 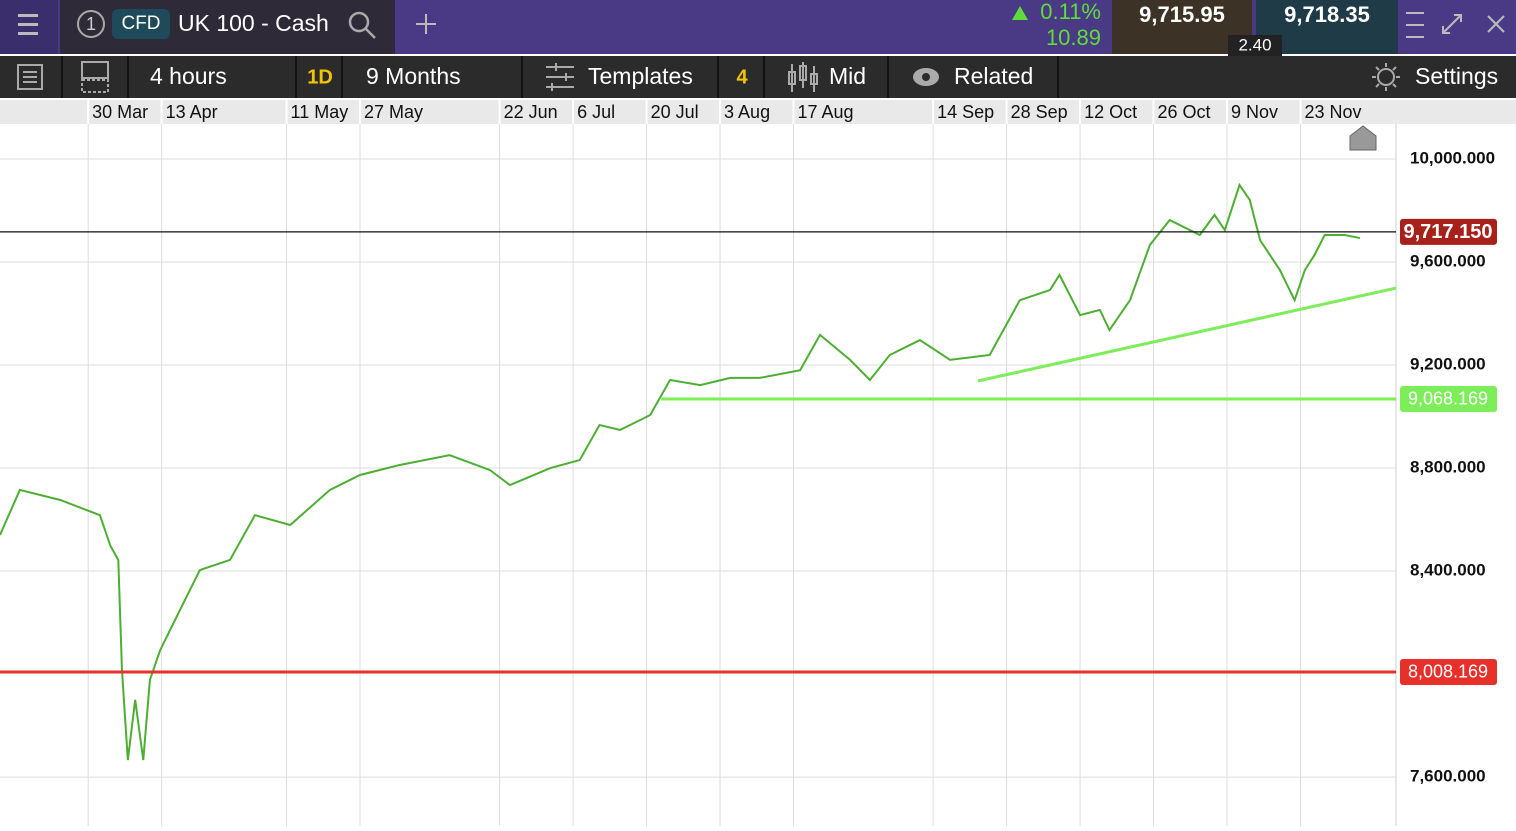 I want to click on related: Related, so click(x=993, y=76).